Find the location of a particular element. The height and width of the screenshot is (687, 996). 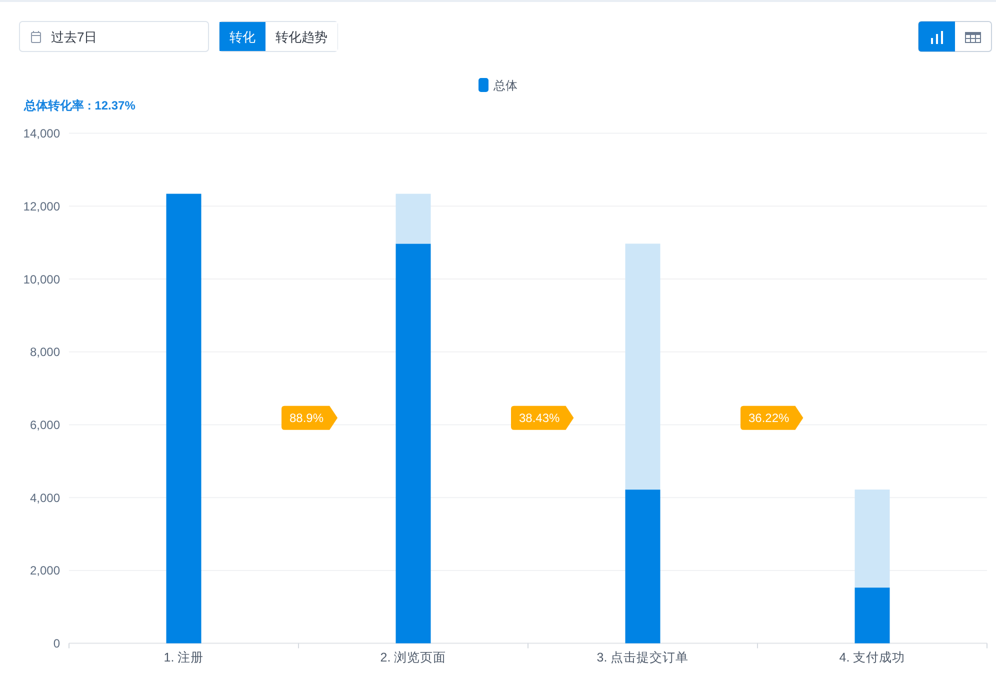

conversion-tag: 36.22% is located at coordinates (772, 418).